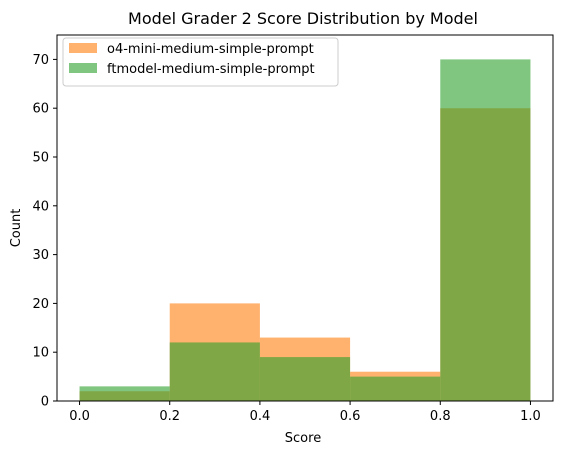  Describe the element at coordinates (40, 206) in the screenshot. I see `y-tick-label: 40` at that location.